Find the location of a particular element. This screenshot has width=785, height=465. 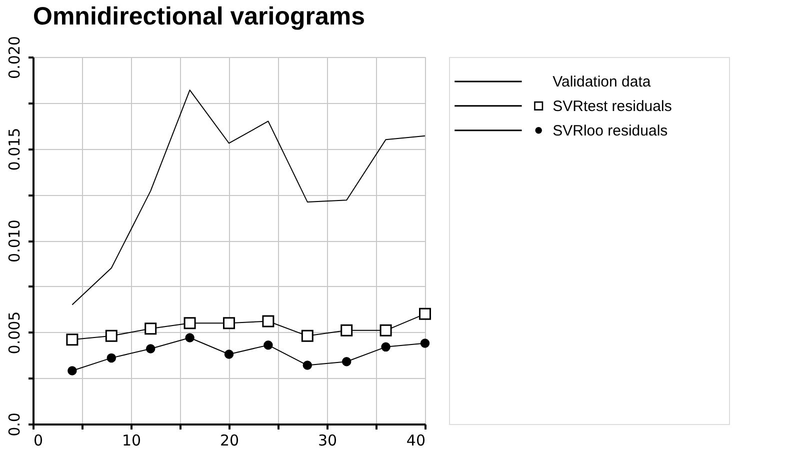

x-tick-label: 20 is located at coordinates (230, 441).